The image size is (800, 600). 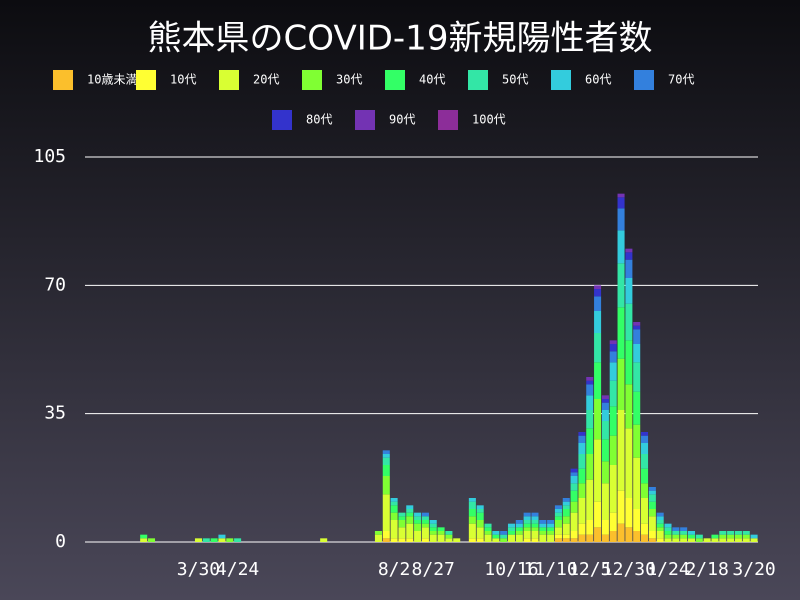 What do you see at coordinates (515, 80) in the screenshot?
I see `legend-label: 50代` at bounding box center [515, 80].